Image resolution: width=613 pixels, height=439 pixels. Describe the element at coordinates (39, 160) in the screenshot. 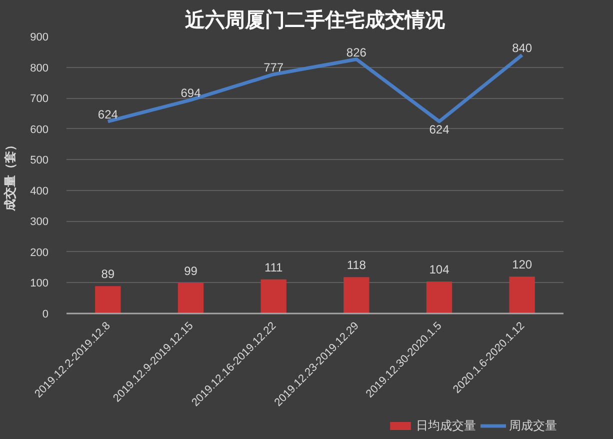

I see `y-tick-label: 500` at that location.